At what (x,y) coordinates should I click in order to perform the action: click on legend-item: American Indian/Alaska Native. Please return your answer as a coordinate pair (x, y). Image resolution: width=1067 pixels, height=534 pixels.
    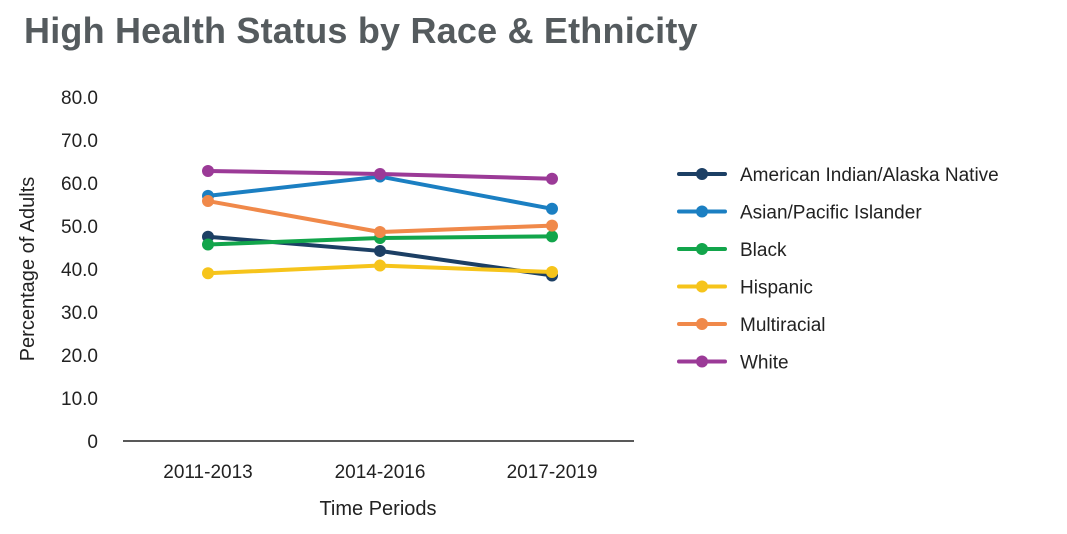
    Looking at the image, I should click on (838, 175).